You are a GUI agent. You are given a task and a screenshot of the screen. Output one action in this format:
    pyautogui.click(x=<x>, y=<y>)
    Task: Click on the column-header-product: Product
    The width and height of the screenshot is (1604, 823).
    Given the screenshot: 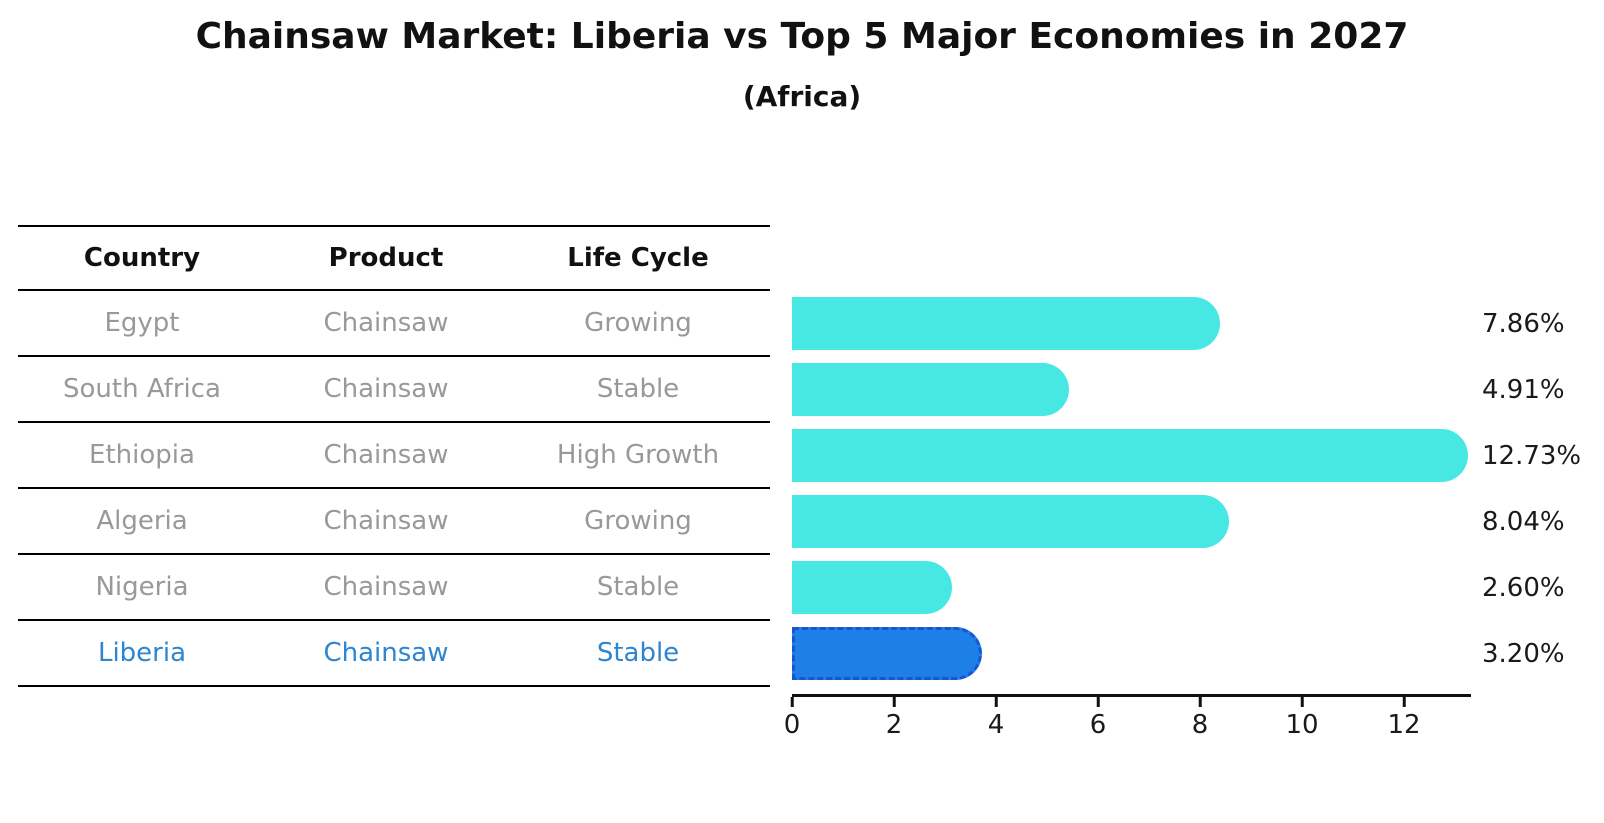 What is the action you would take?
    pyautogui.click(x=386, y=258)
    